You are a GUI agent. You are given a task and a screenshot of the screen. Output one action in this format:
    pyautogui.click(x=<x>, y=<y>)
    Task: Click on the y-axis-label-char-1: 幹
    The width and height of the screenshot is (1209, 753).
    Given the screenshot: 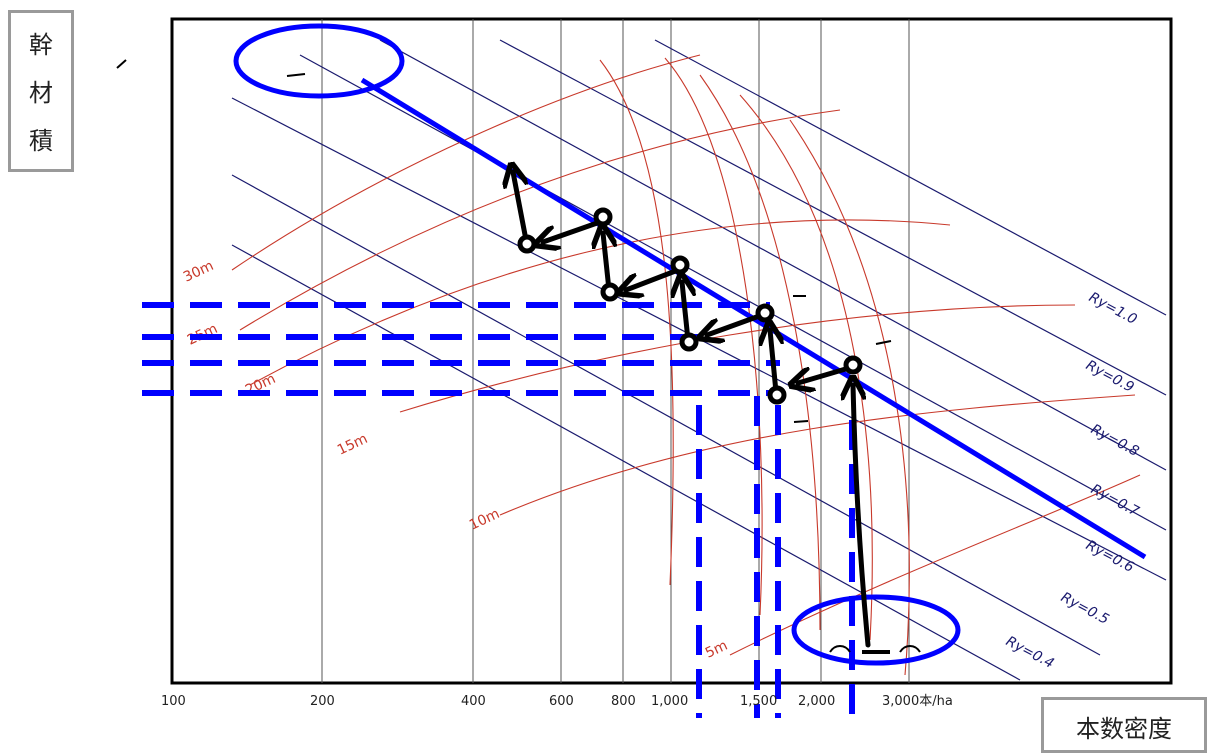 What is the action you would take?
    pyautogui.click(x=41, y=45)
    